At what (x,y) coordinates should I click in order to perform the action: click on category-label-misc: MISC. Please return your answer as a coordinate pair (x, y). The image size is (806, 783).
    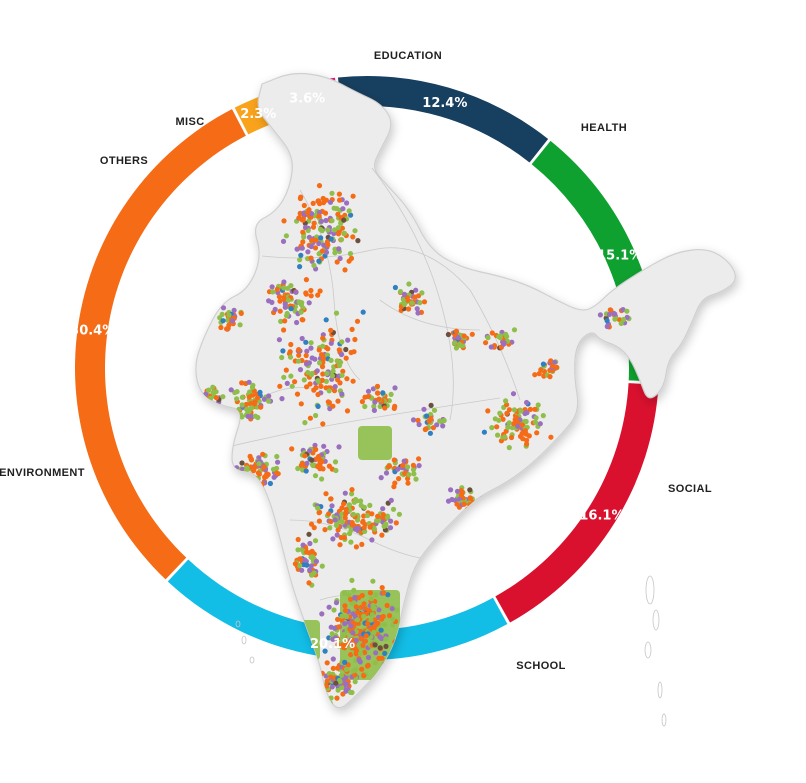
    Looking at the image, I should click on (189, 122).